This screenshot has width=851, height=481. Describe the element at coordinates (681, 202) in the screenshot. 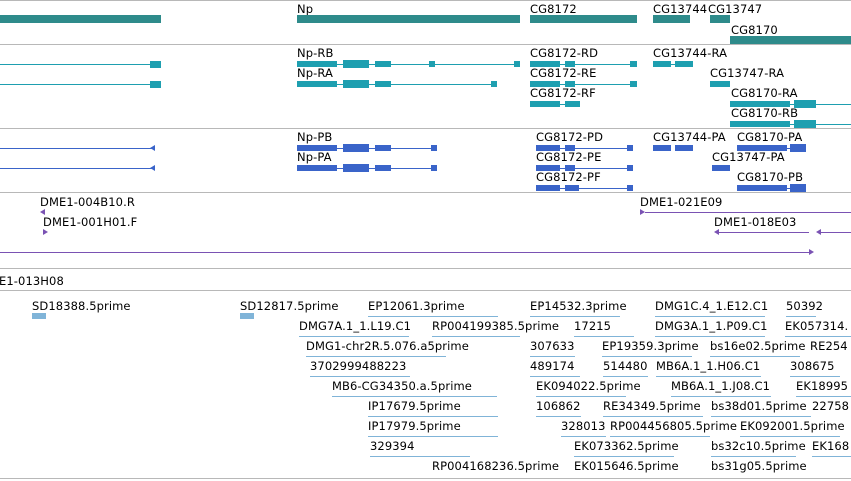

I see `clone-label: DME1-021E09` at that location.